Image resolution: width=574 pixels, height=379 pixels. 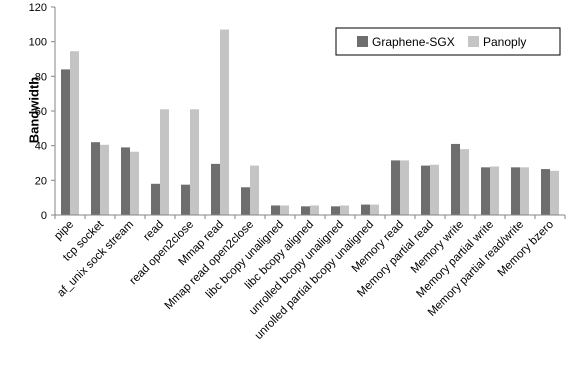 I want to click on y-tick-label: 40, so click(x=41, y=147).